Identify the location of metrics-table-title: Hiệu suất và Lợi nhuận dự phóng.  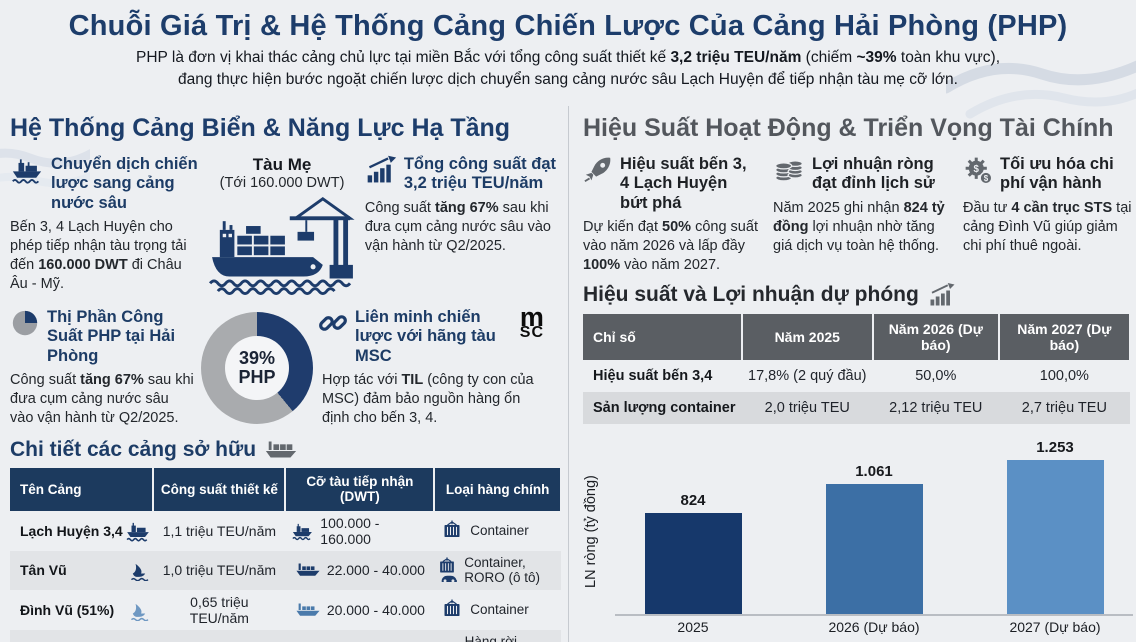
(858, 294).